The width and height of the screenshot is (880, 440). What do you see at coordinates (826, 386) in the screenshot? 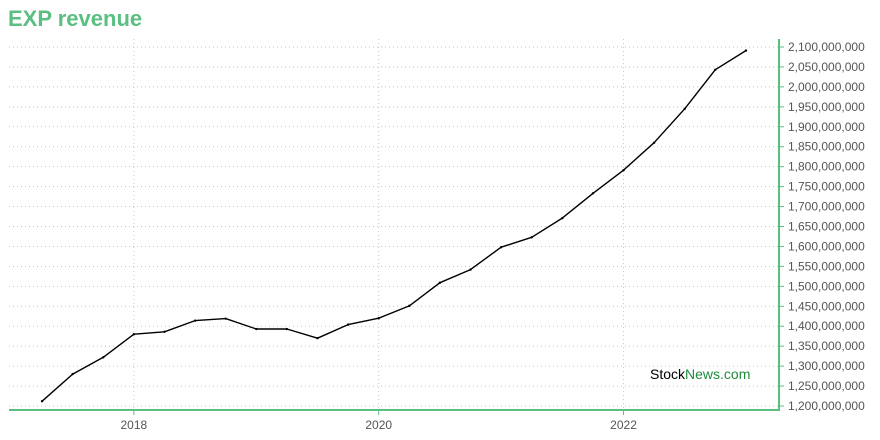
I see `y-tick-label: 1,250,000,000` at bounding box center [826, 386].